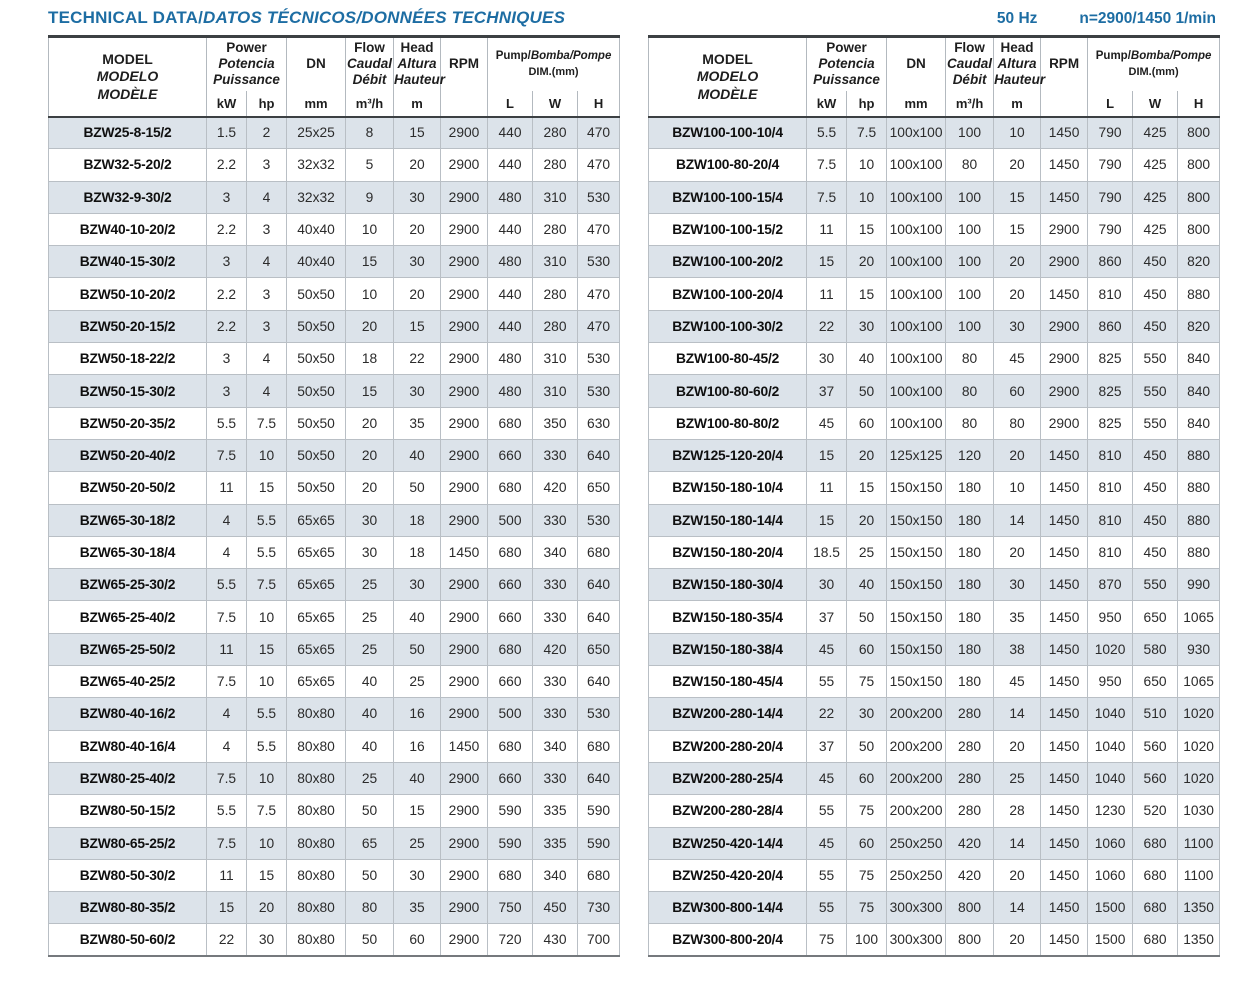 The image size is (1254, 1000). What do you see at coordinates (1064, 682) in the screenshot?
I see `value-cell: 1450` at bounding box center [1064, 682].